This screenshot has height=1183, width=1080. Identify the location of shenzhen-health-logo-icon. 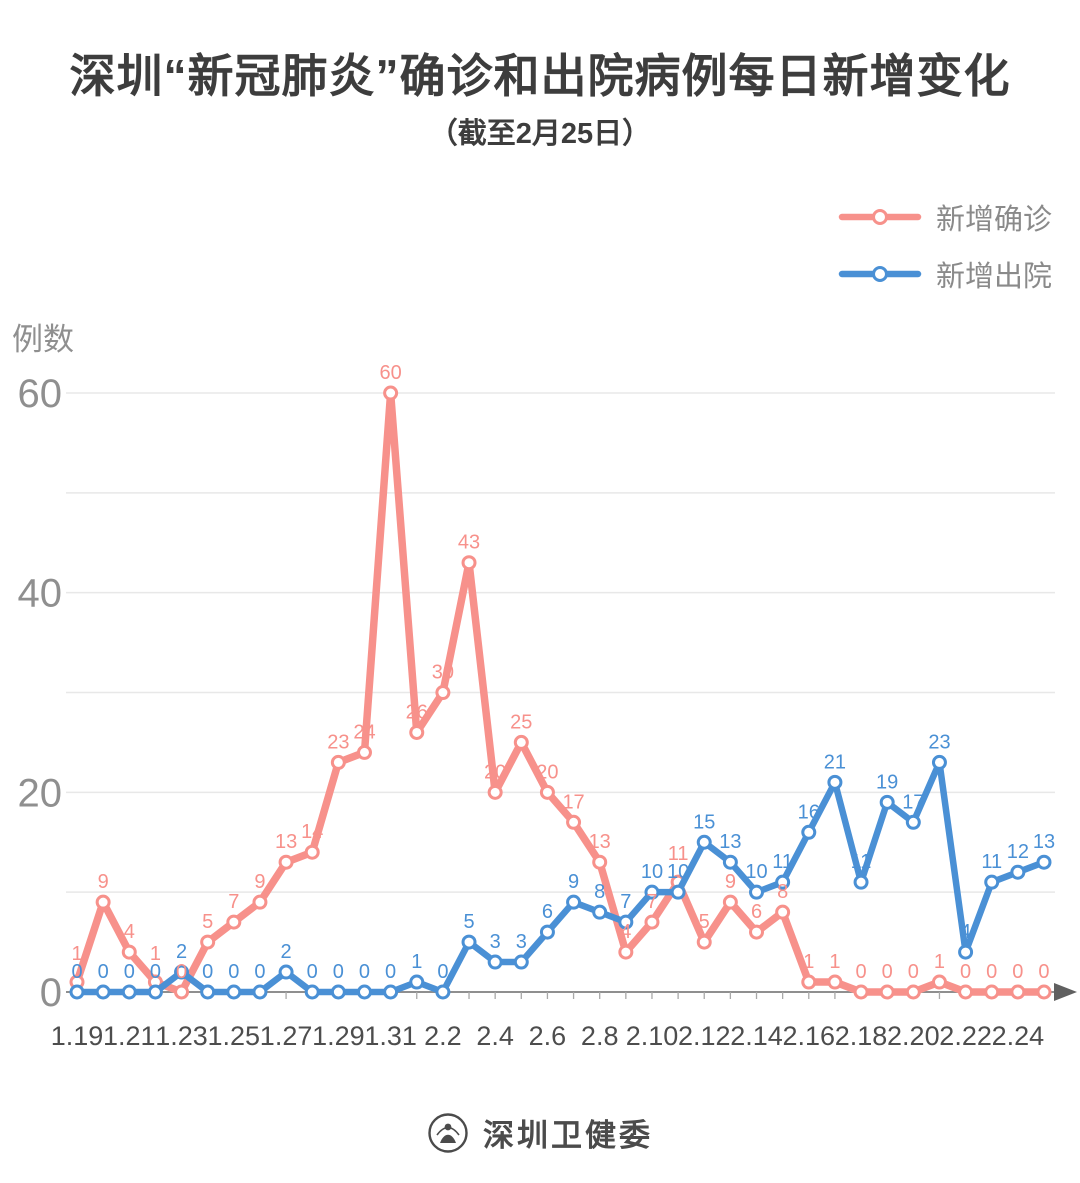
(448, 1132).